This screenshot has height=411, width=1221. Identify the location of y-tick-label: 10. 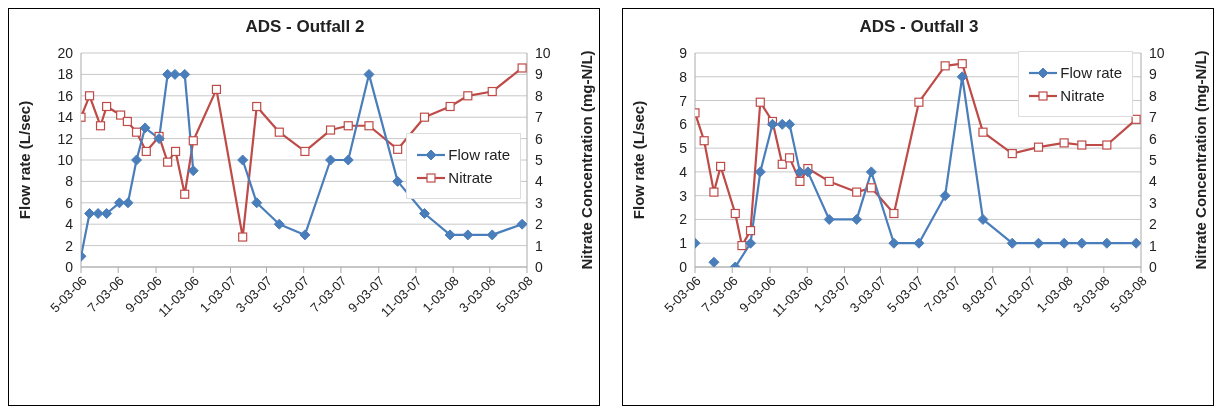
(65, 159).